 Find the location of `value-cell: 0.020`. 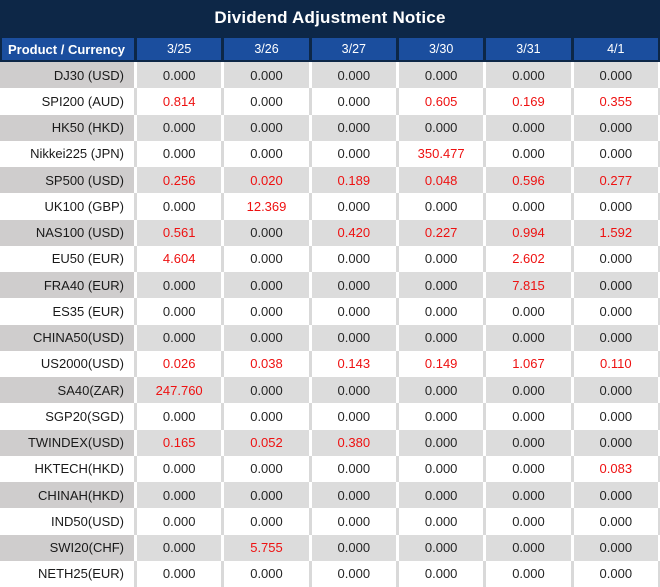

value-cell: 0.020 is located at coordinates (266, 180).